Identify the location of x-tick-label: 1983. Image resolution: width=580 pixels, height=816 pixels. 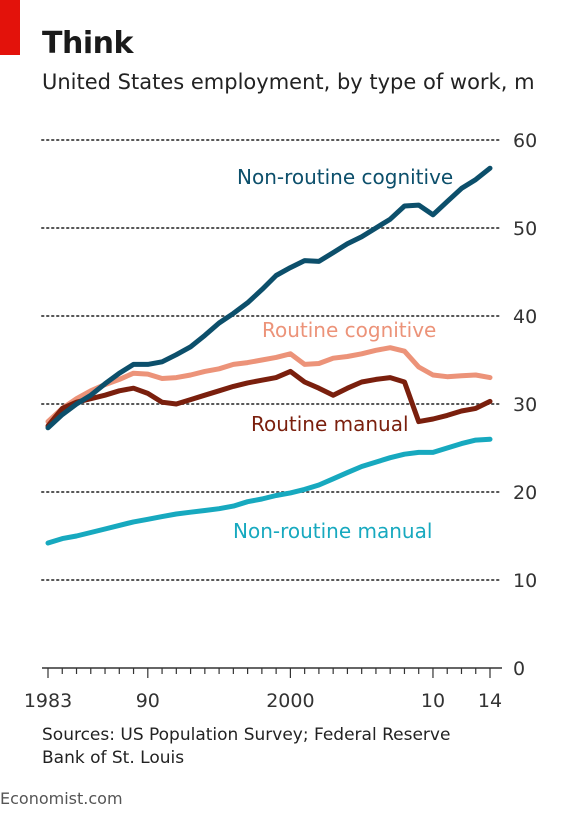
(48, 701).